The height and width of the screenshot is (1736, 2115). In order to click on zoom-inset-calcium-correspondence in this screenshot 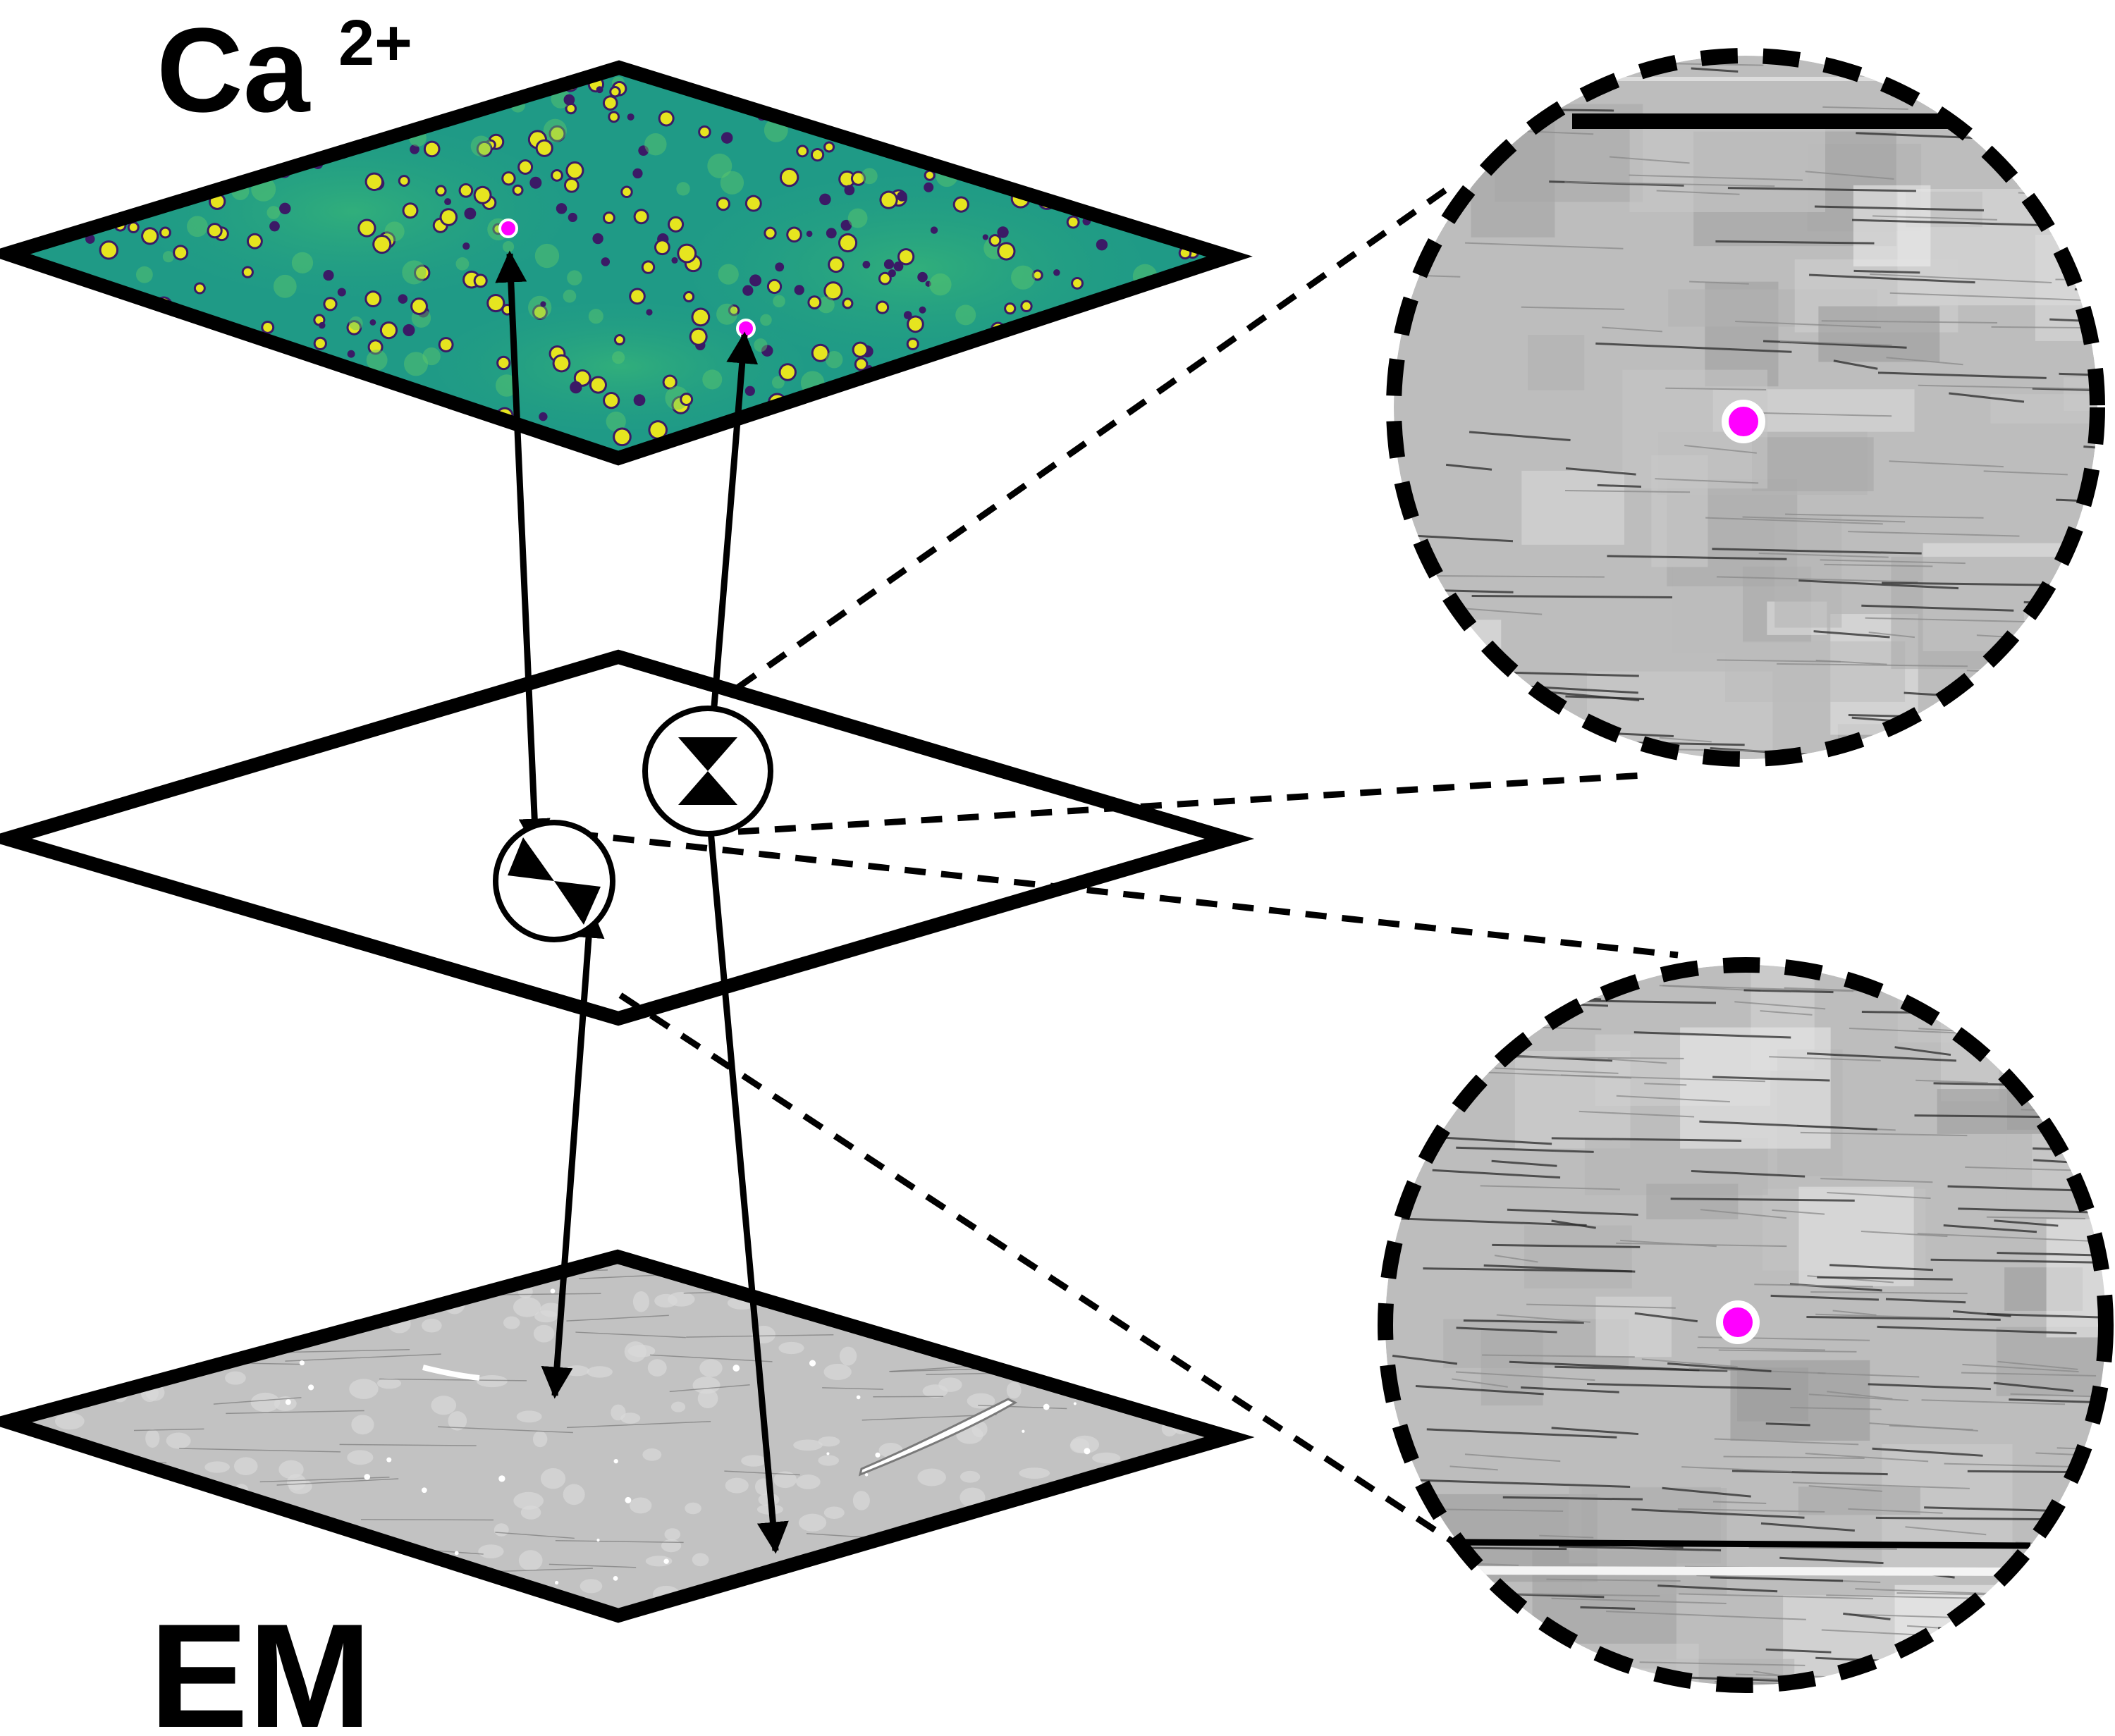, I will do `click(1745, 407)`.